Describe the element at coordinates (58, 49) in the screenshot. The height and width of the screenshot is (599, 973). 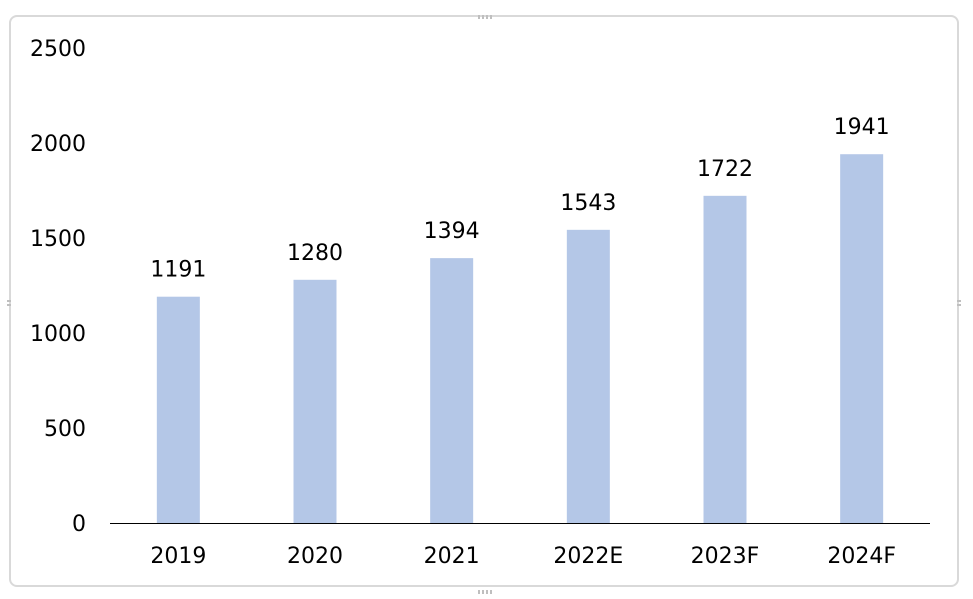
I see `y-tick-label: 2500` at that location.